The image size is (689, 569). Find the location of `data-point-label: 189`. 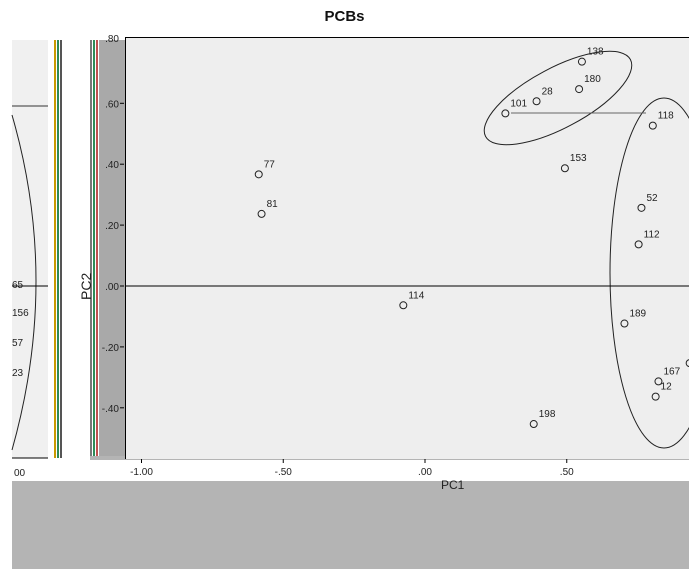

data-point-label: 189 is located at coordinates (637, 314).